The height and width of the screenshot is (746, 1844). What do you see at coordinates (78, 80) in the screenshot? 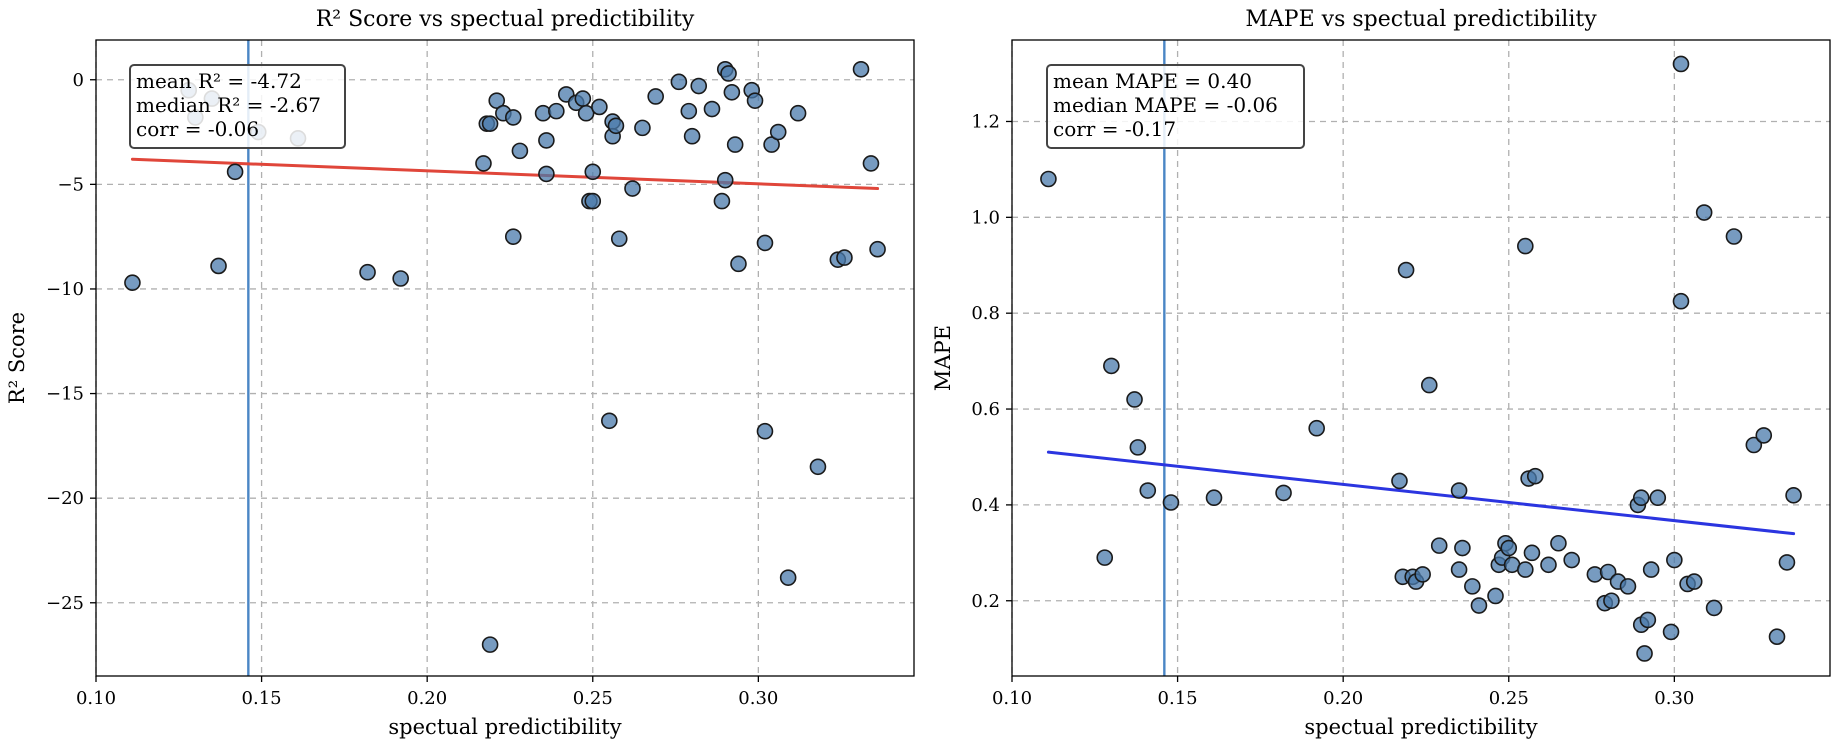
I see `y-tick-label: 0` at bounding box center [78, 80].